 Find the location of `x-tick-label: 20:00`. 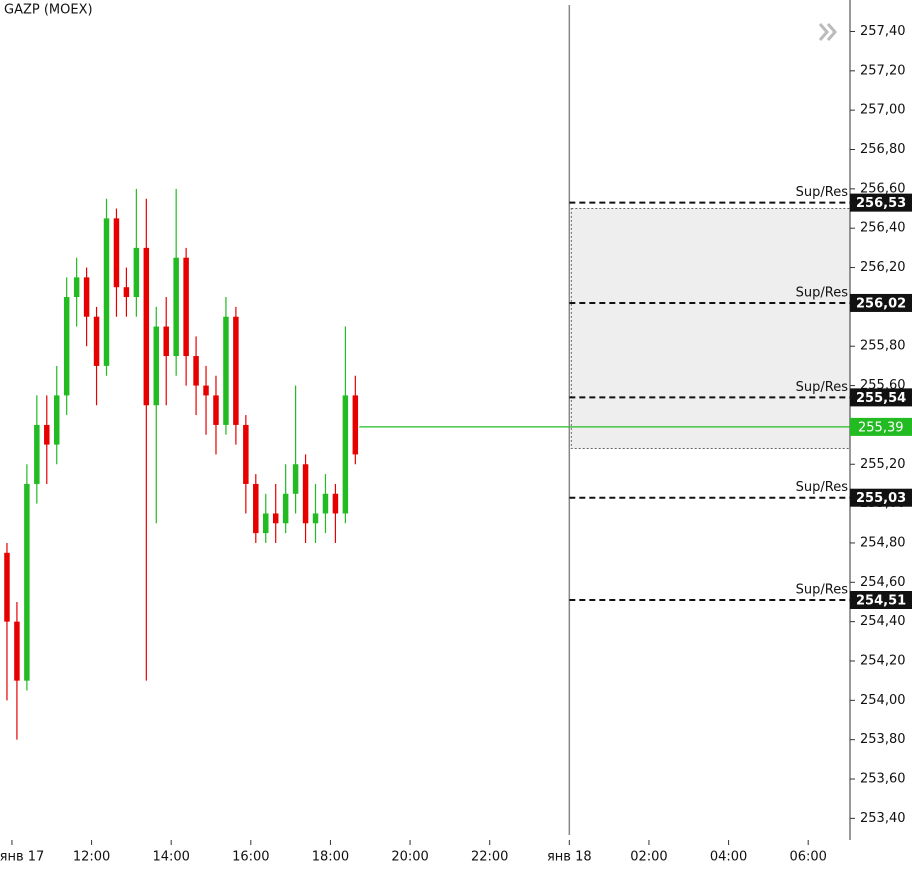

x-tick-label: 20:00 is located at coordinates (409, 857).